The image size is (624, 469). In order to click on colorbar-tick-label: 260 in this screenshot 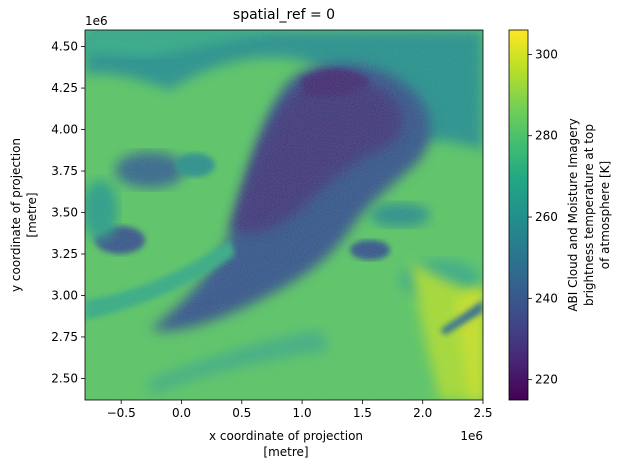, I will do `click(546, 217)`.